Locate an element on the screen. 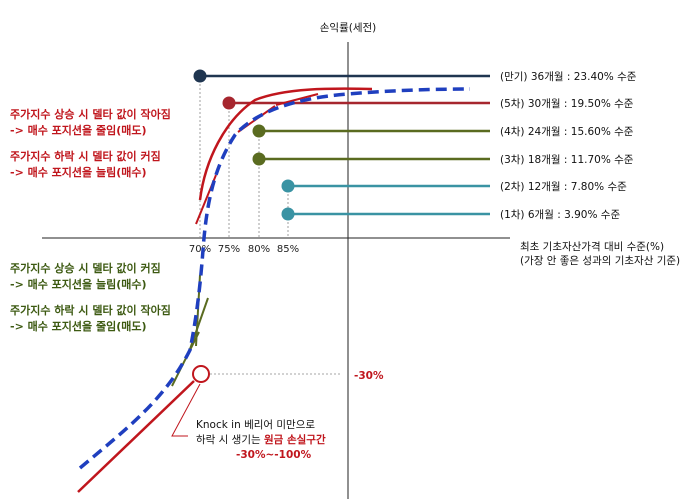 This screenshot has width=700, height=499. knock-in-barrier-marker is located at coordinates (201, 374).